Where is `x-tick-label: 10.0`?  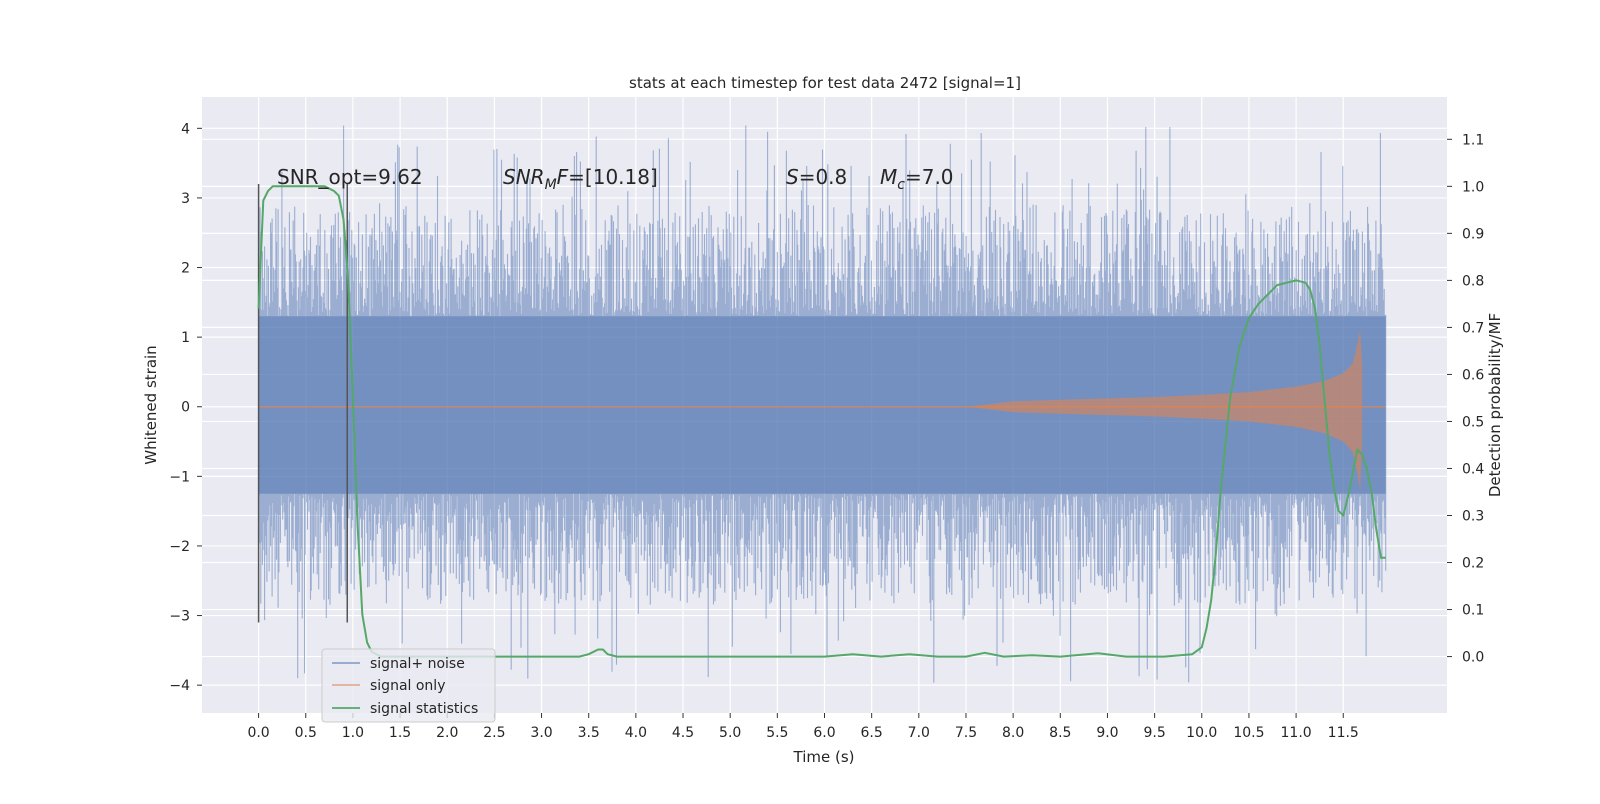
x-tick-label: 10.0 is located at coordinates (1201, 733).